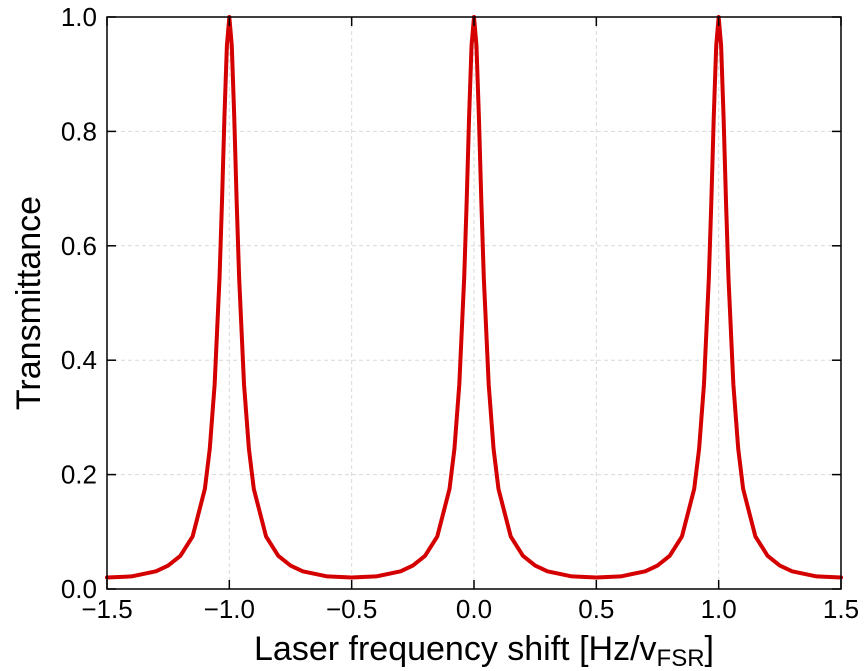 The image size is (866, 671). I want to click on x-tick-labels: −1.5 −1.0 −0.5 0.0 0.5 1.0 1.5, so click(470, 609).